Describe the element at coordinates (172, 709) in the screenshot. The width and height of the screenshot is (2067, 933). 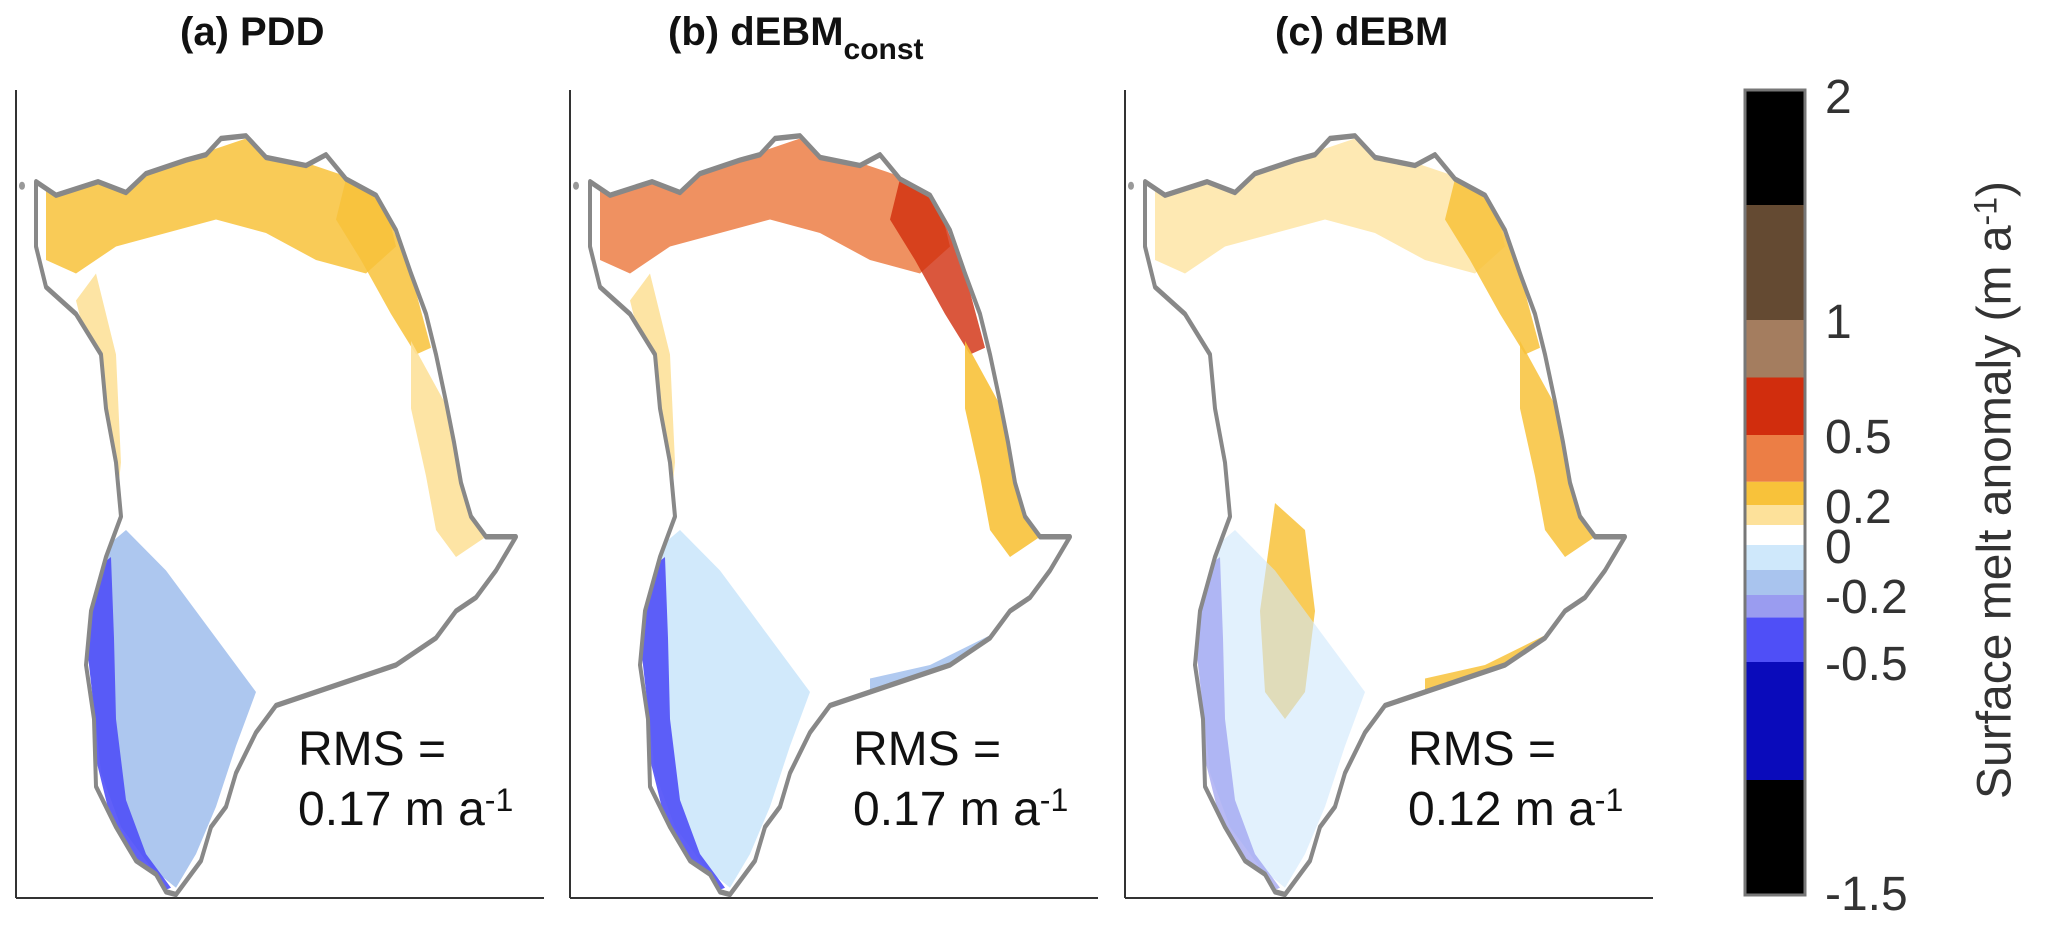
I see `panel-a-zone-southwest` at that location.